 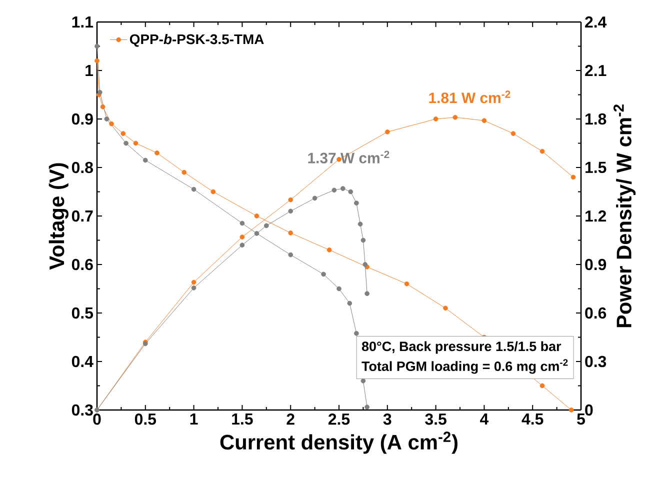 What do you see at coordinates (595, 362) in the screenshot?
I see `y2-tick-label: 0.3` at bounding box center [595, 362].